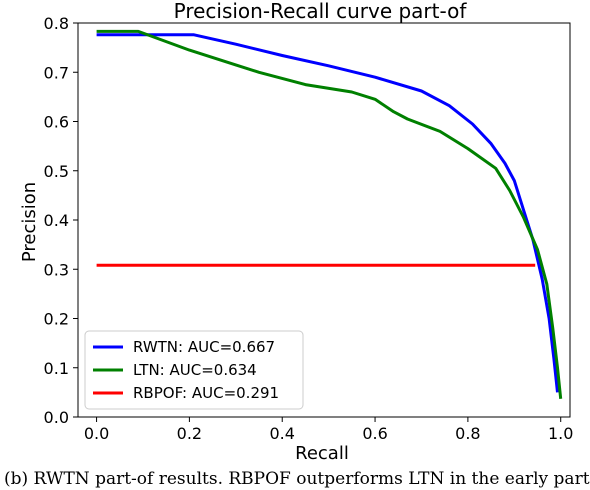 This screenshot has width=590, height=490. Describe the element at coordinates (29, 222) in the screenshot. I see `y-axis-label: Precision` at that location.